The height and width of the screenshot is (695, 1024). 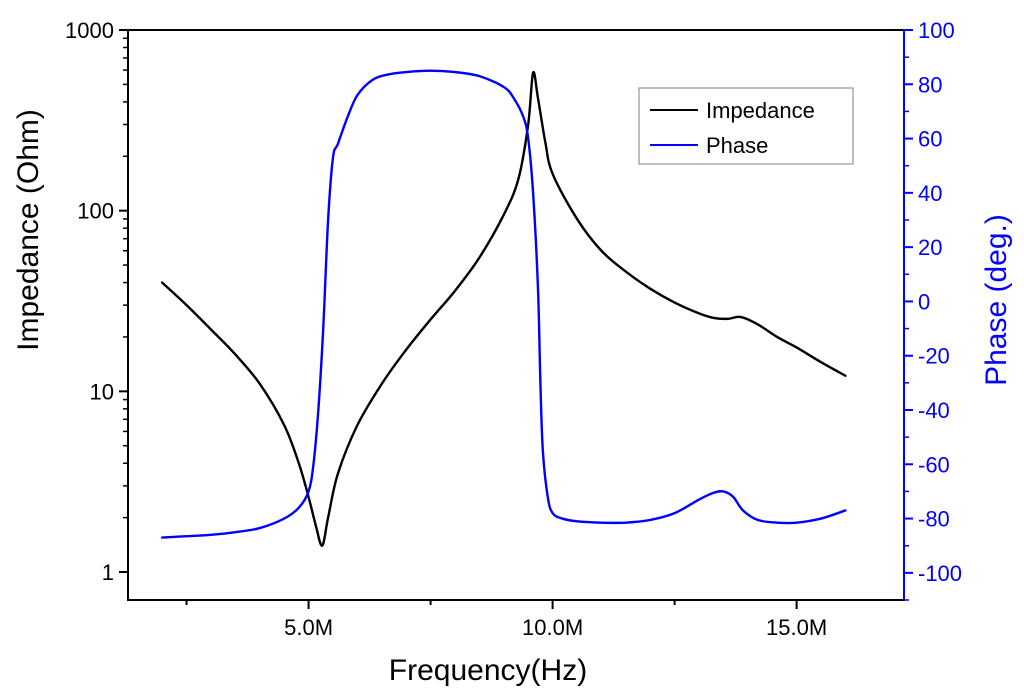 What do you see at coordinates (89, 30) in the screenshot?
I see `y-tick-label: 1000` at bounding box center [89, 30].